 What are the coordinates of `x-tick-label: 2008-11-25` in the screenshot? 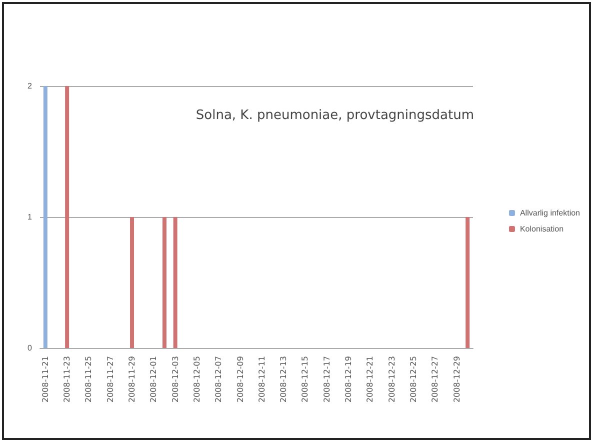 It's located at (89, 379).